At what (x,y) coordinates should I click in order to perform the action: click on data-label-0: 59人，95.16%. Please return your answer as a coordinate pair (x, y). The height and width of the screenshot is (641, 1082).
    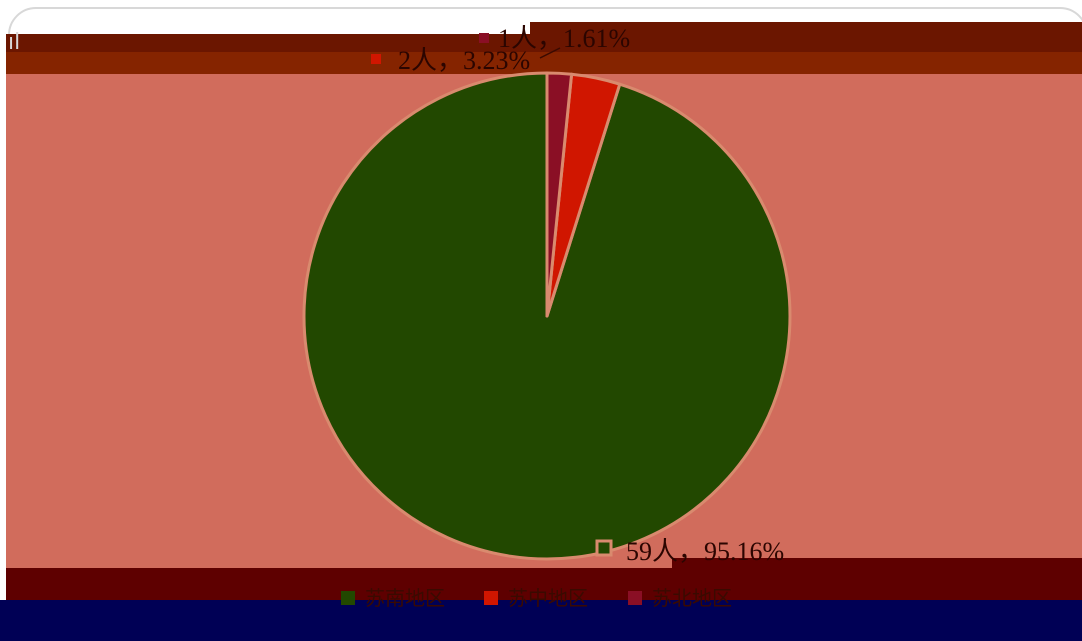
    Looking at the image, I should click on (705, 551).